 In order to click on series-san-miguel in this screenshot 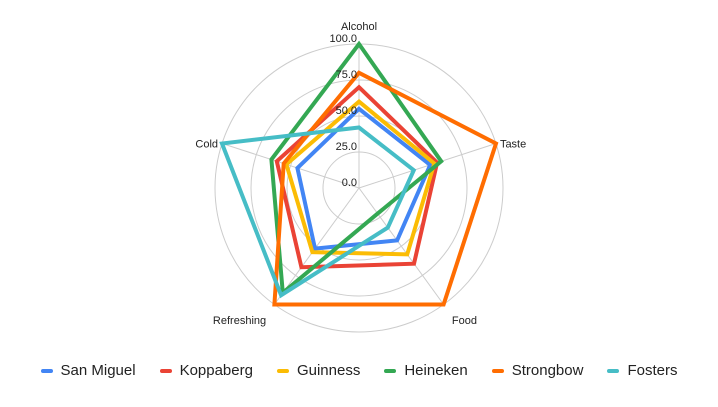, I will do `click(364, 178)`.